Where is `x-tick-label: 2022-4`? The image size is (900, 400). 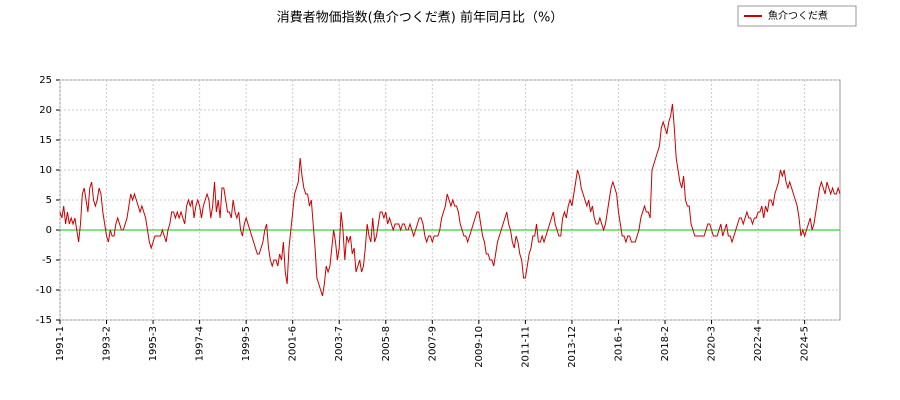 x-tick-label: 2022-4 is located at coordinates (758, 343).